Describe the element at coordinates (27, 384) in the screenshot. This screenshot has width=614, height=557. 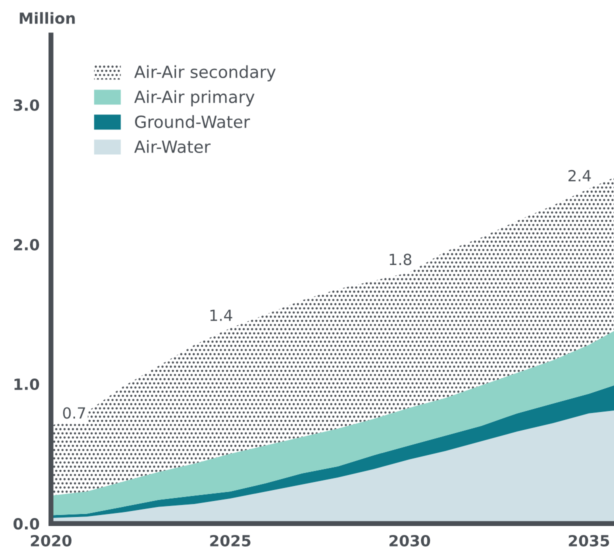
I see `y-tick-label: 1.0` at that location.